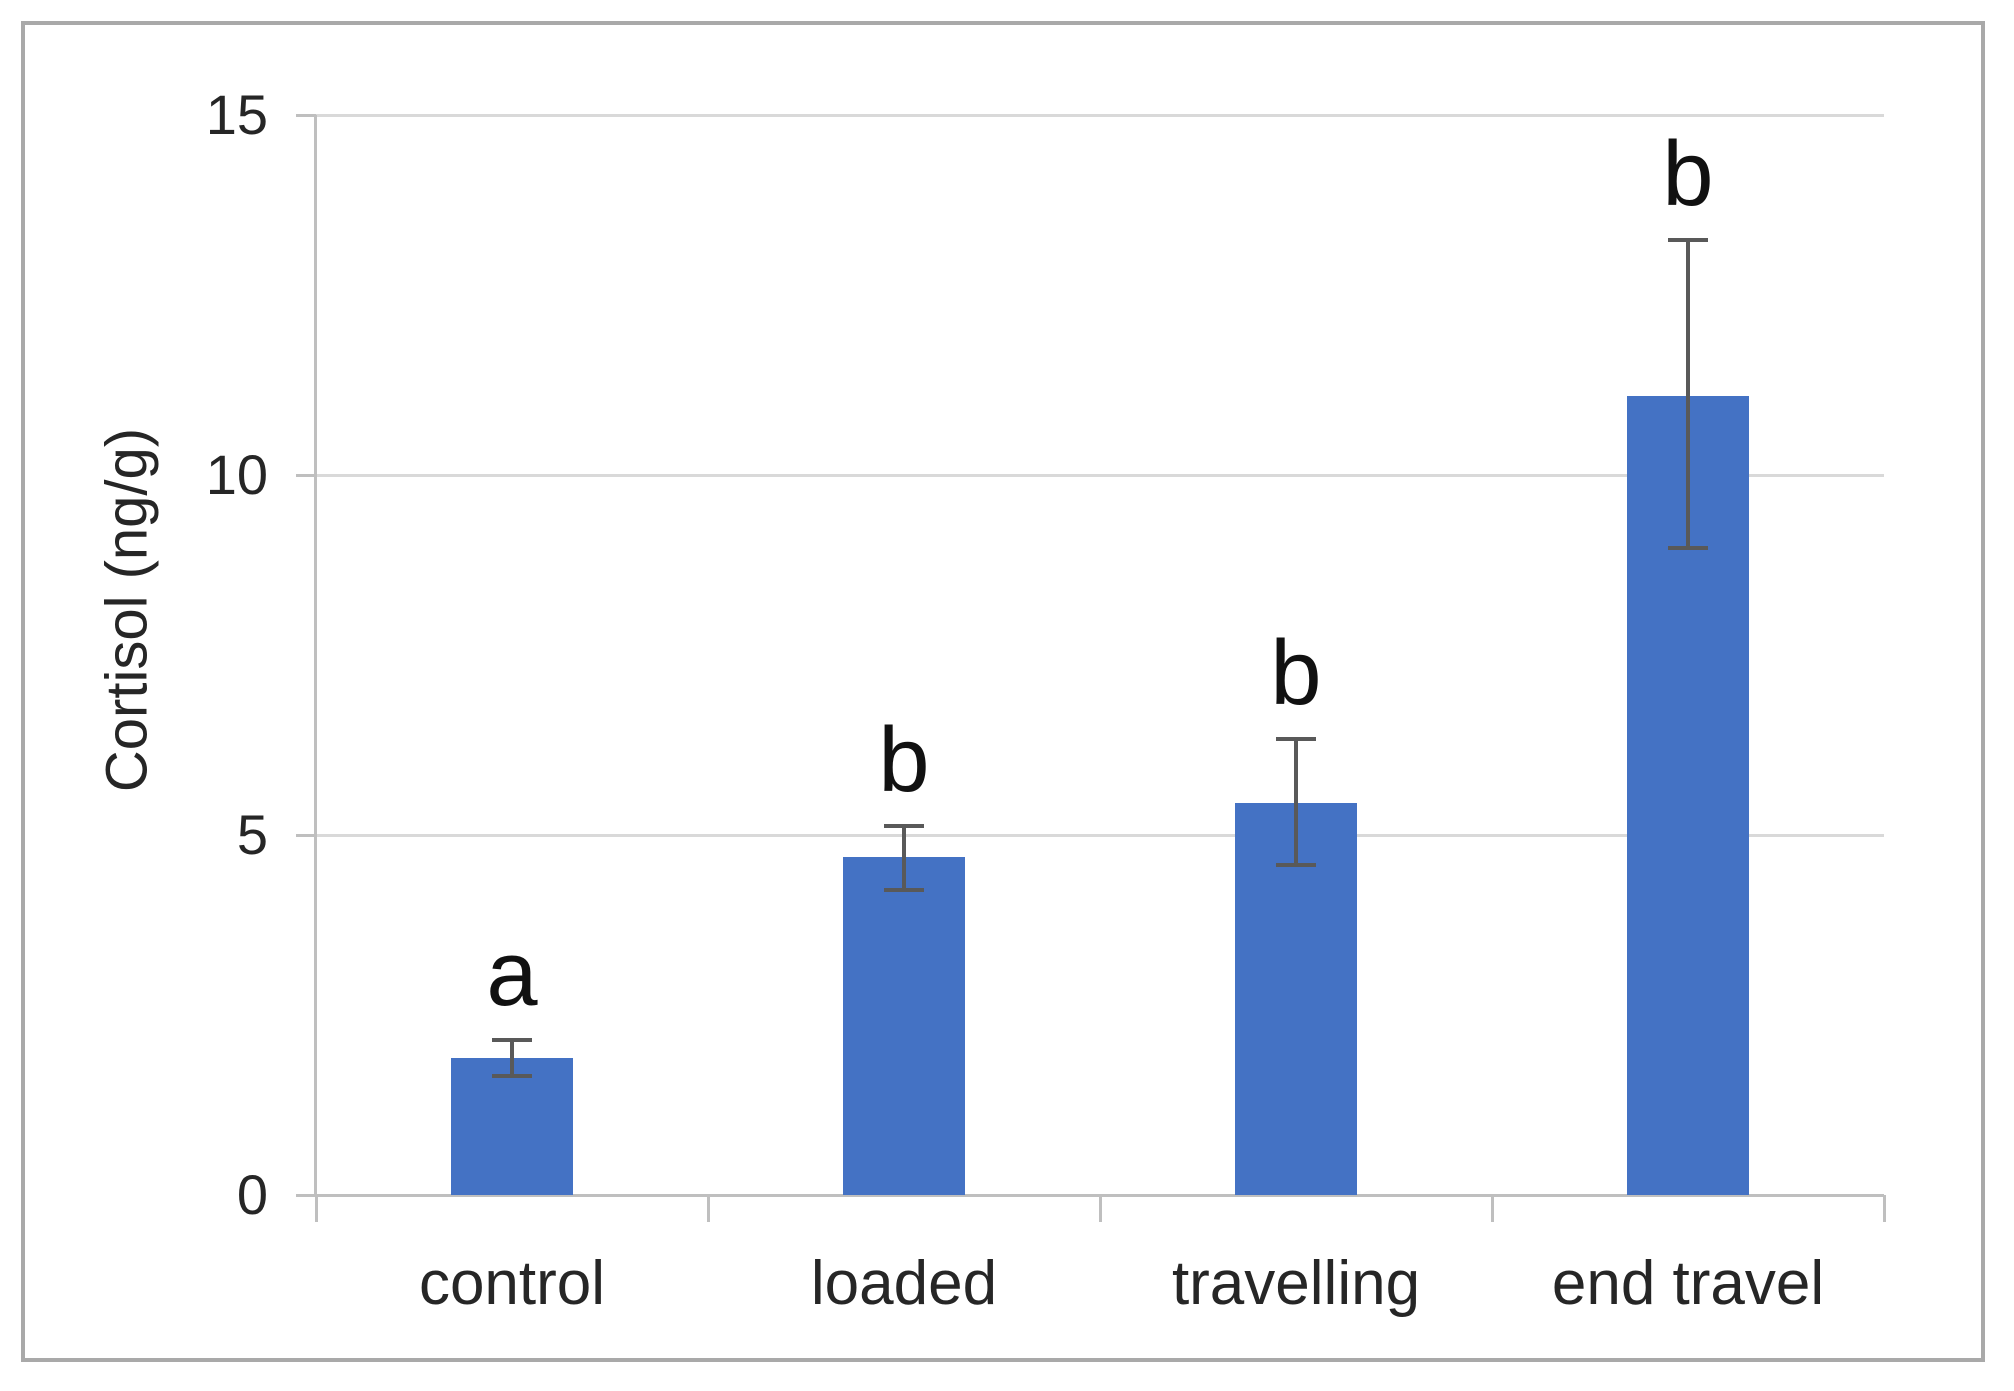 The height and width of the screenshot is (1391, 2014). What do you see at coordinates (512, 974) in the screenshot?
I see `significance-letter: a` at bounding box center [512, 974].